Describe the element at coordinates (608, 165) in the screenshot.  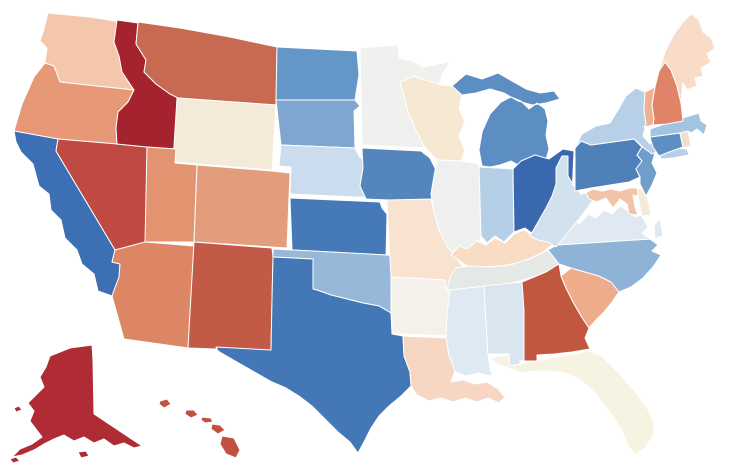
I see `state-pa: Pennsylvania` at that location.